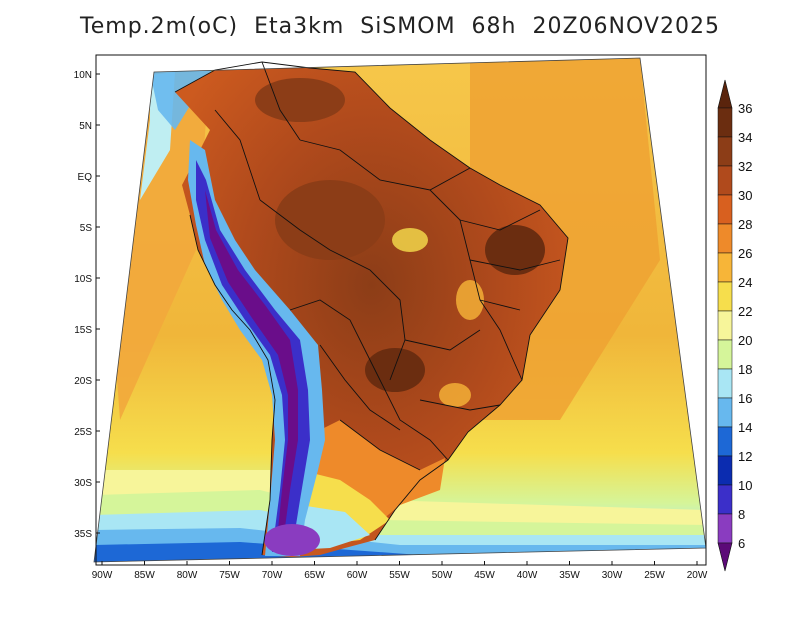 The image size is (800, 618). Describe the element at coordinates (745, 398) in the screenshot. I see `colorbar-label: 16` at that location.